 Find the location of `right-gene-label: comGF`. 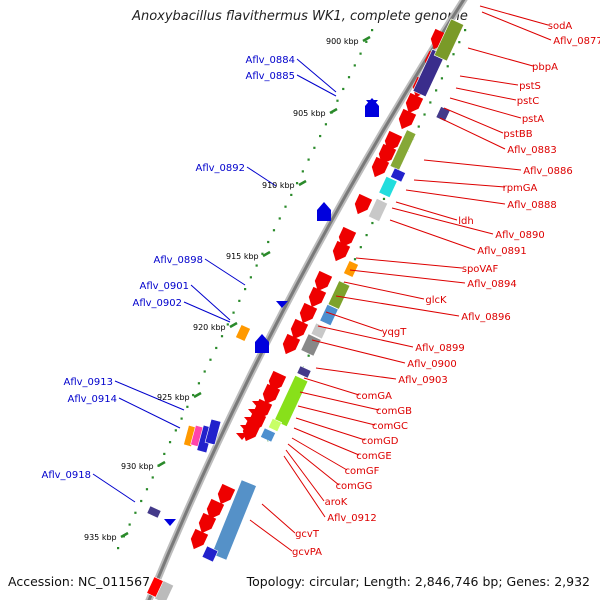

right-gene-label: comGF is located at coordinates (362, 471).